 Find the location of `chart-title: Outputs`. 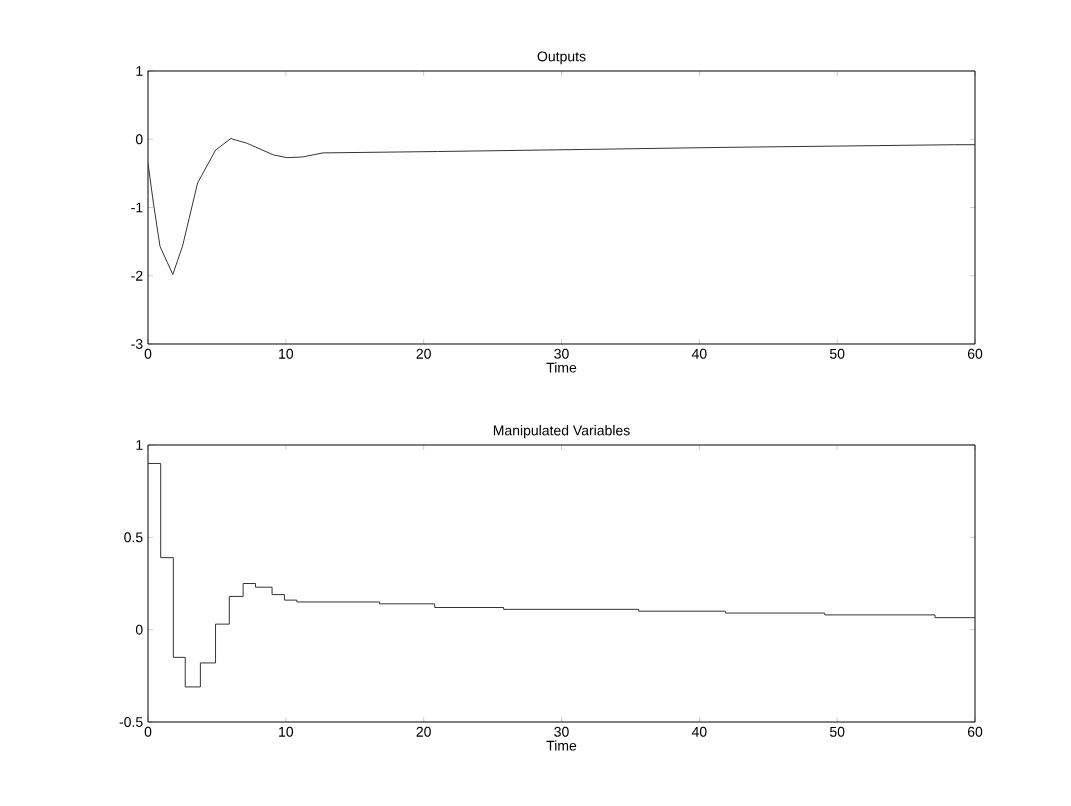

chart-title: Outputs is located at coordinates (561, 58).